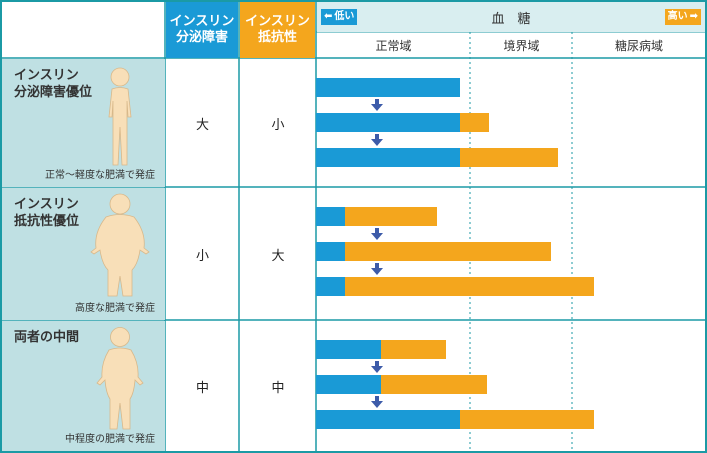 The height and width of the screenshot is (453, 707). What do you see at coordinates (278, 256) in the screenshot?
I see `resistance-value: 大` at bounding box center [278, 256].